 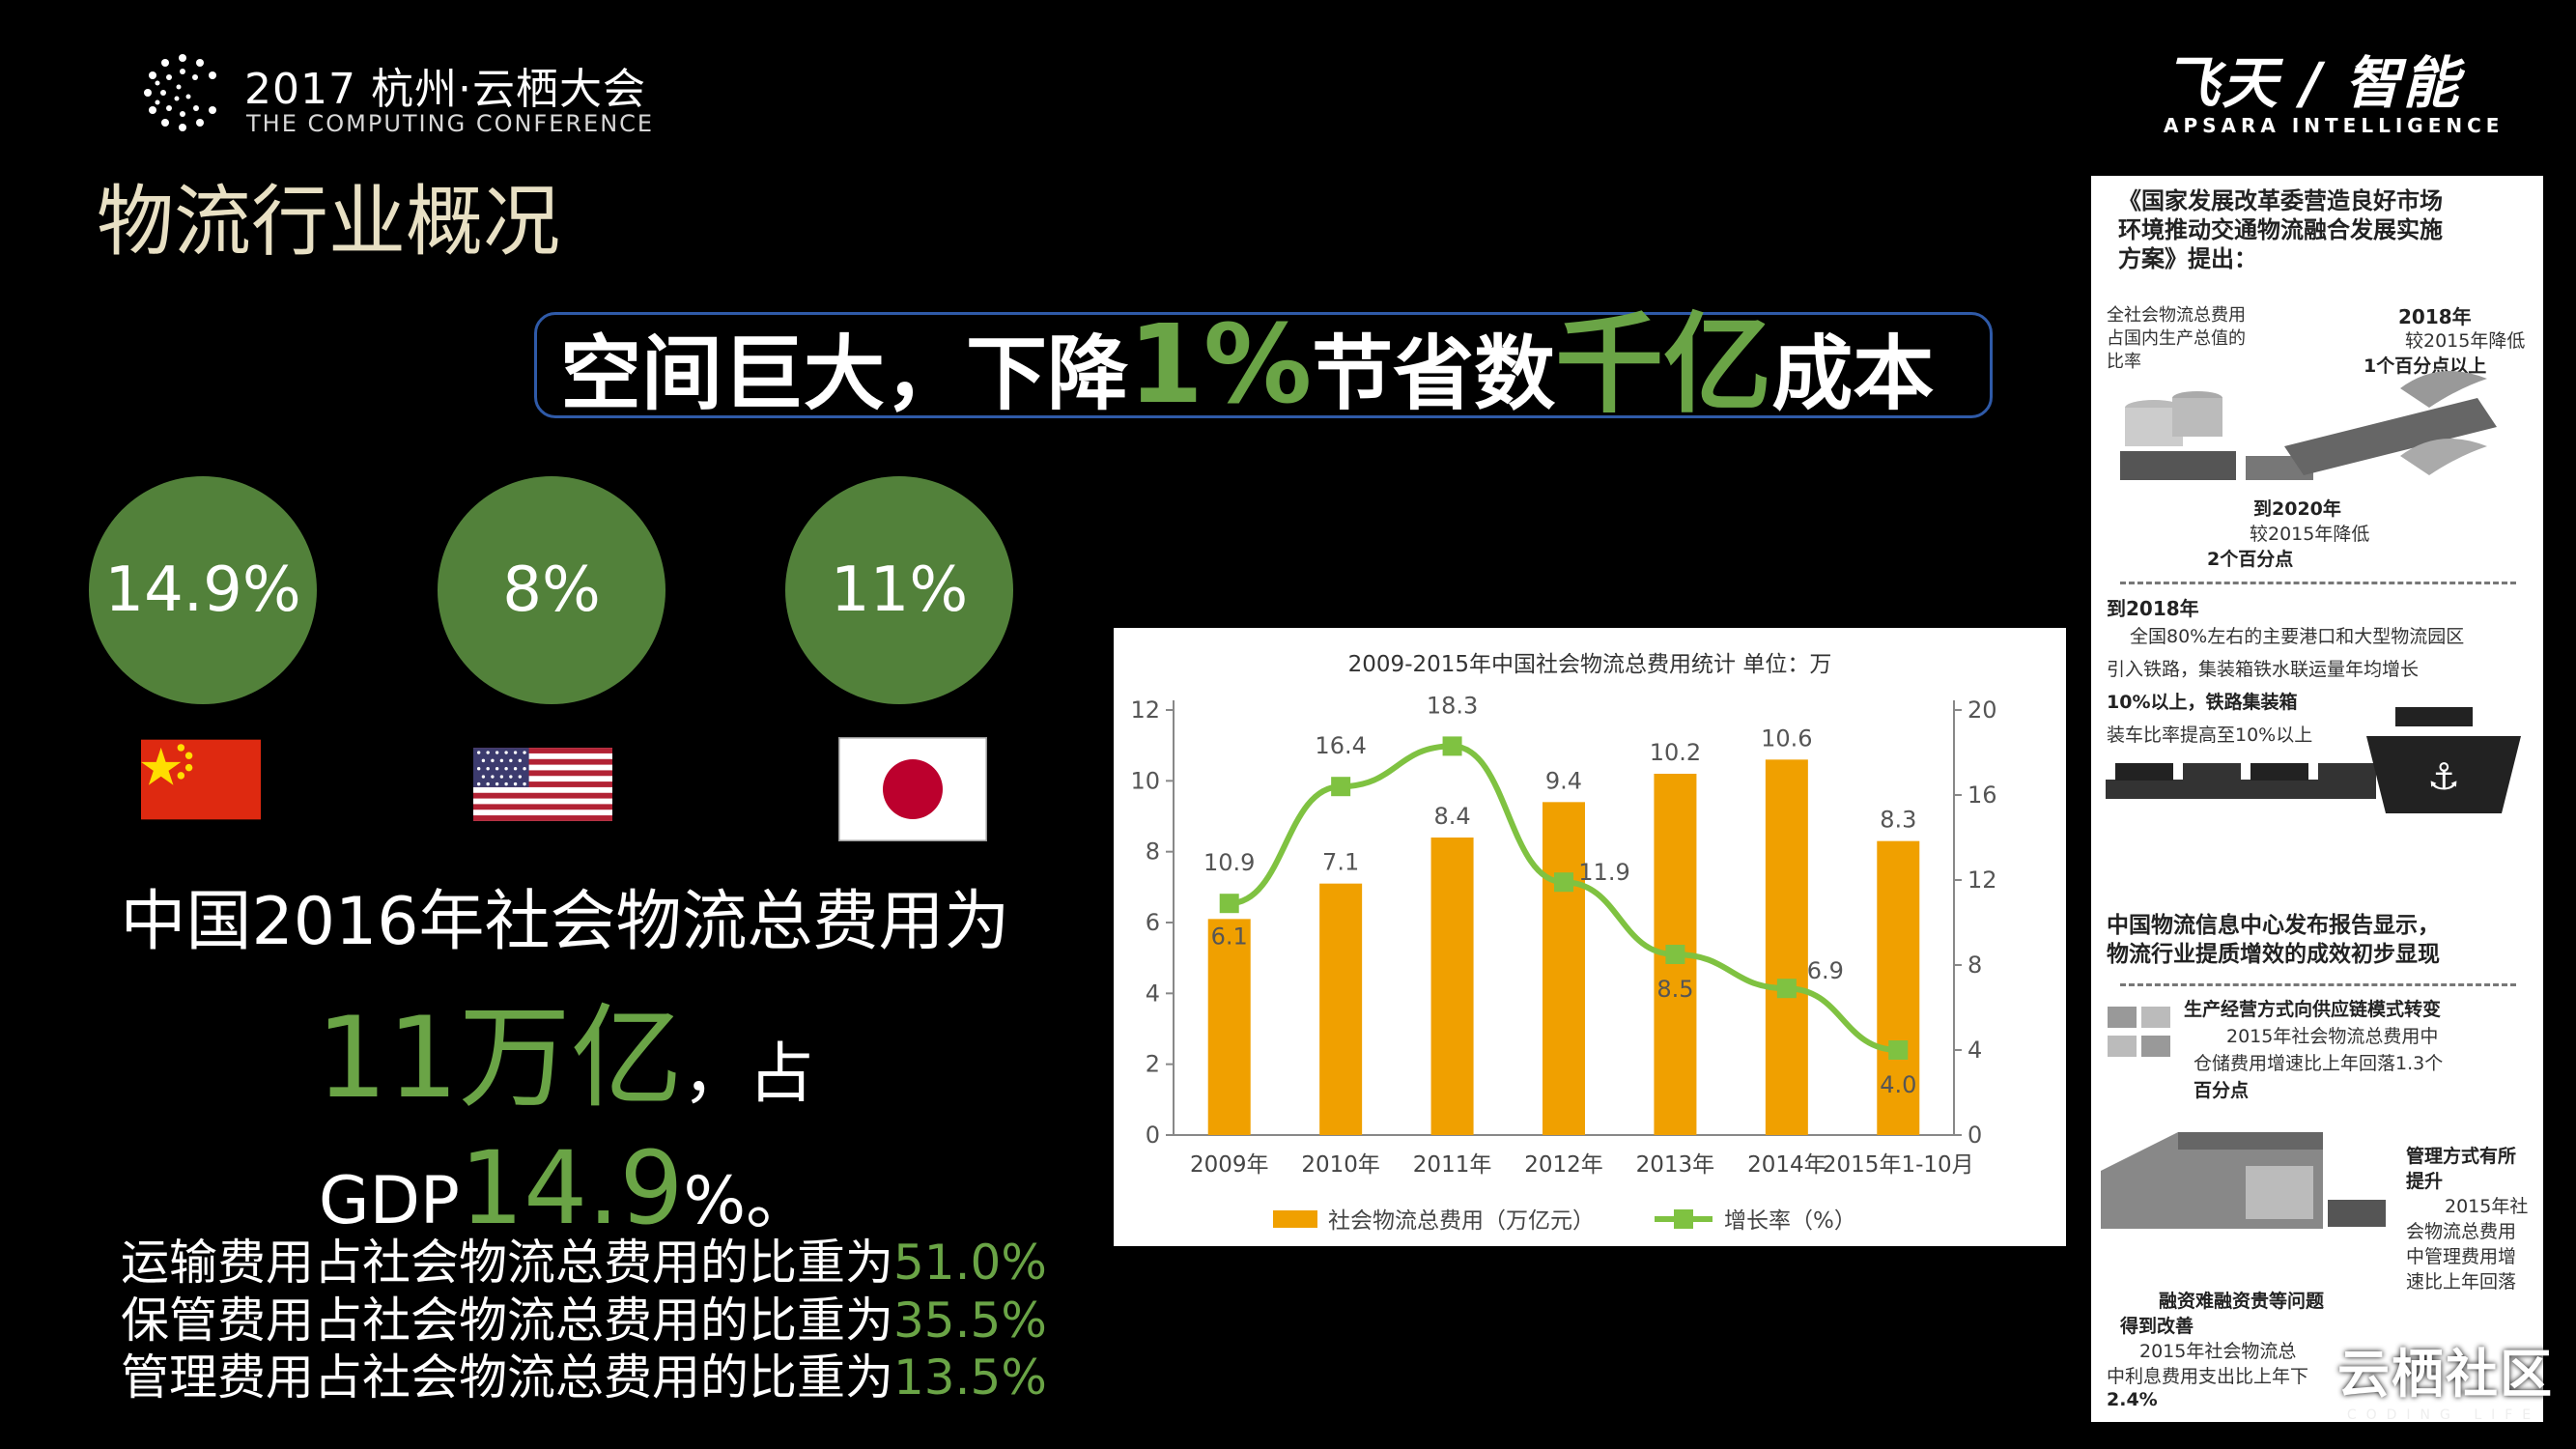 I want to click on bar-value-label: 7.1, so click(x=1340, y=862).